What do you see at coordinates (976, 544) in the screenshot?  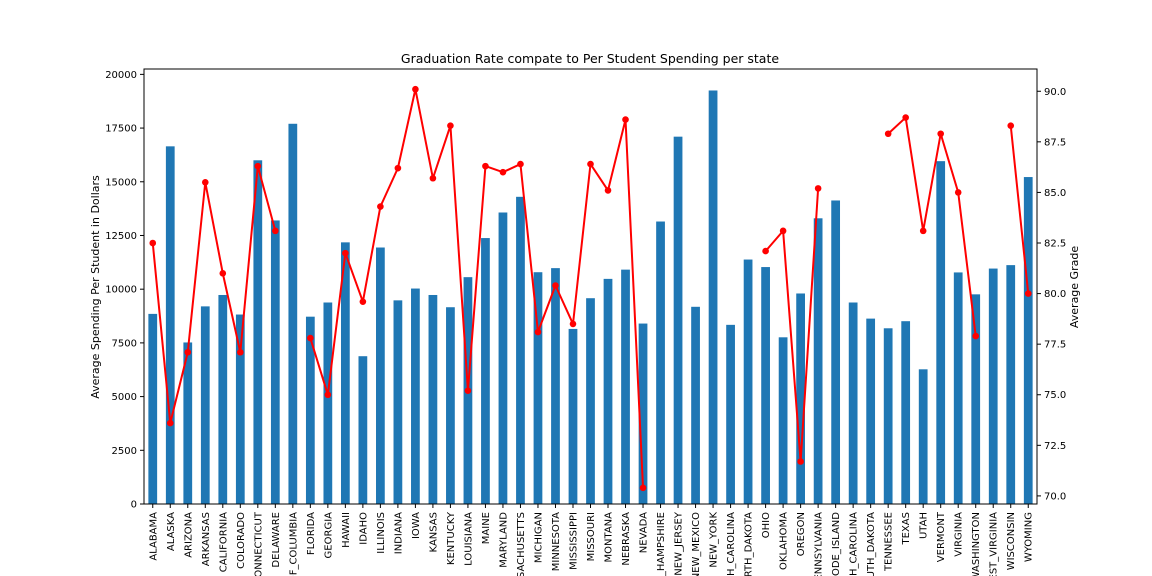 I see `x-tick-label: WASHINGTON` at bounding box center [976, 544].